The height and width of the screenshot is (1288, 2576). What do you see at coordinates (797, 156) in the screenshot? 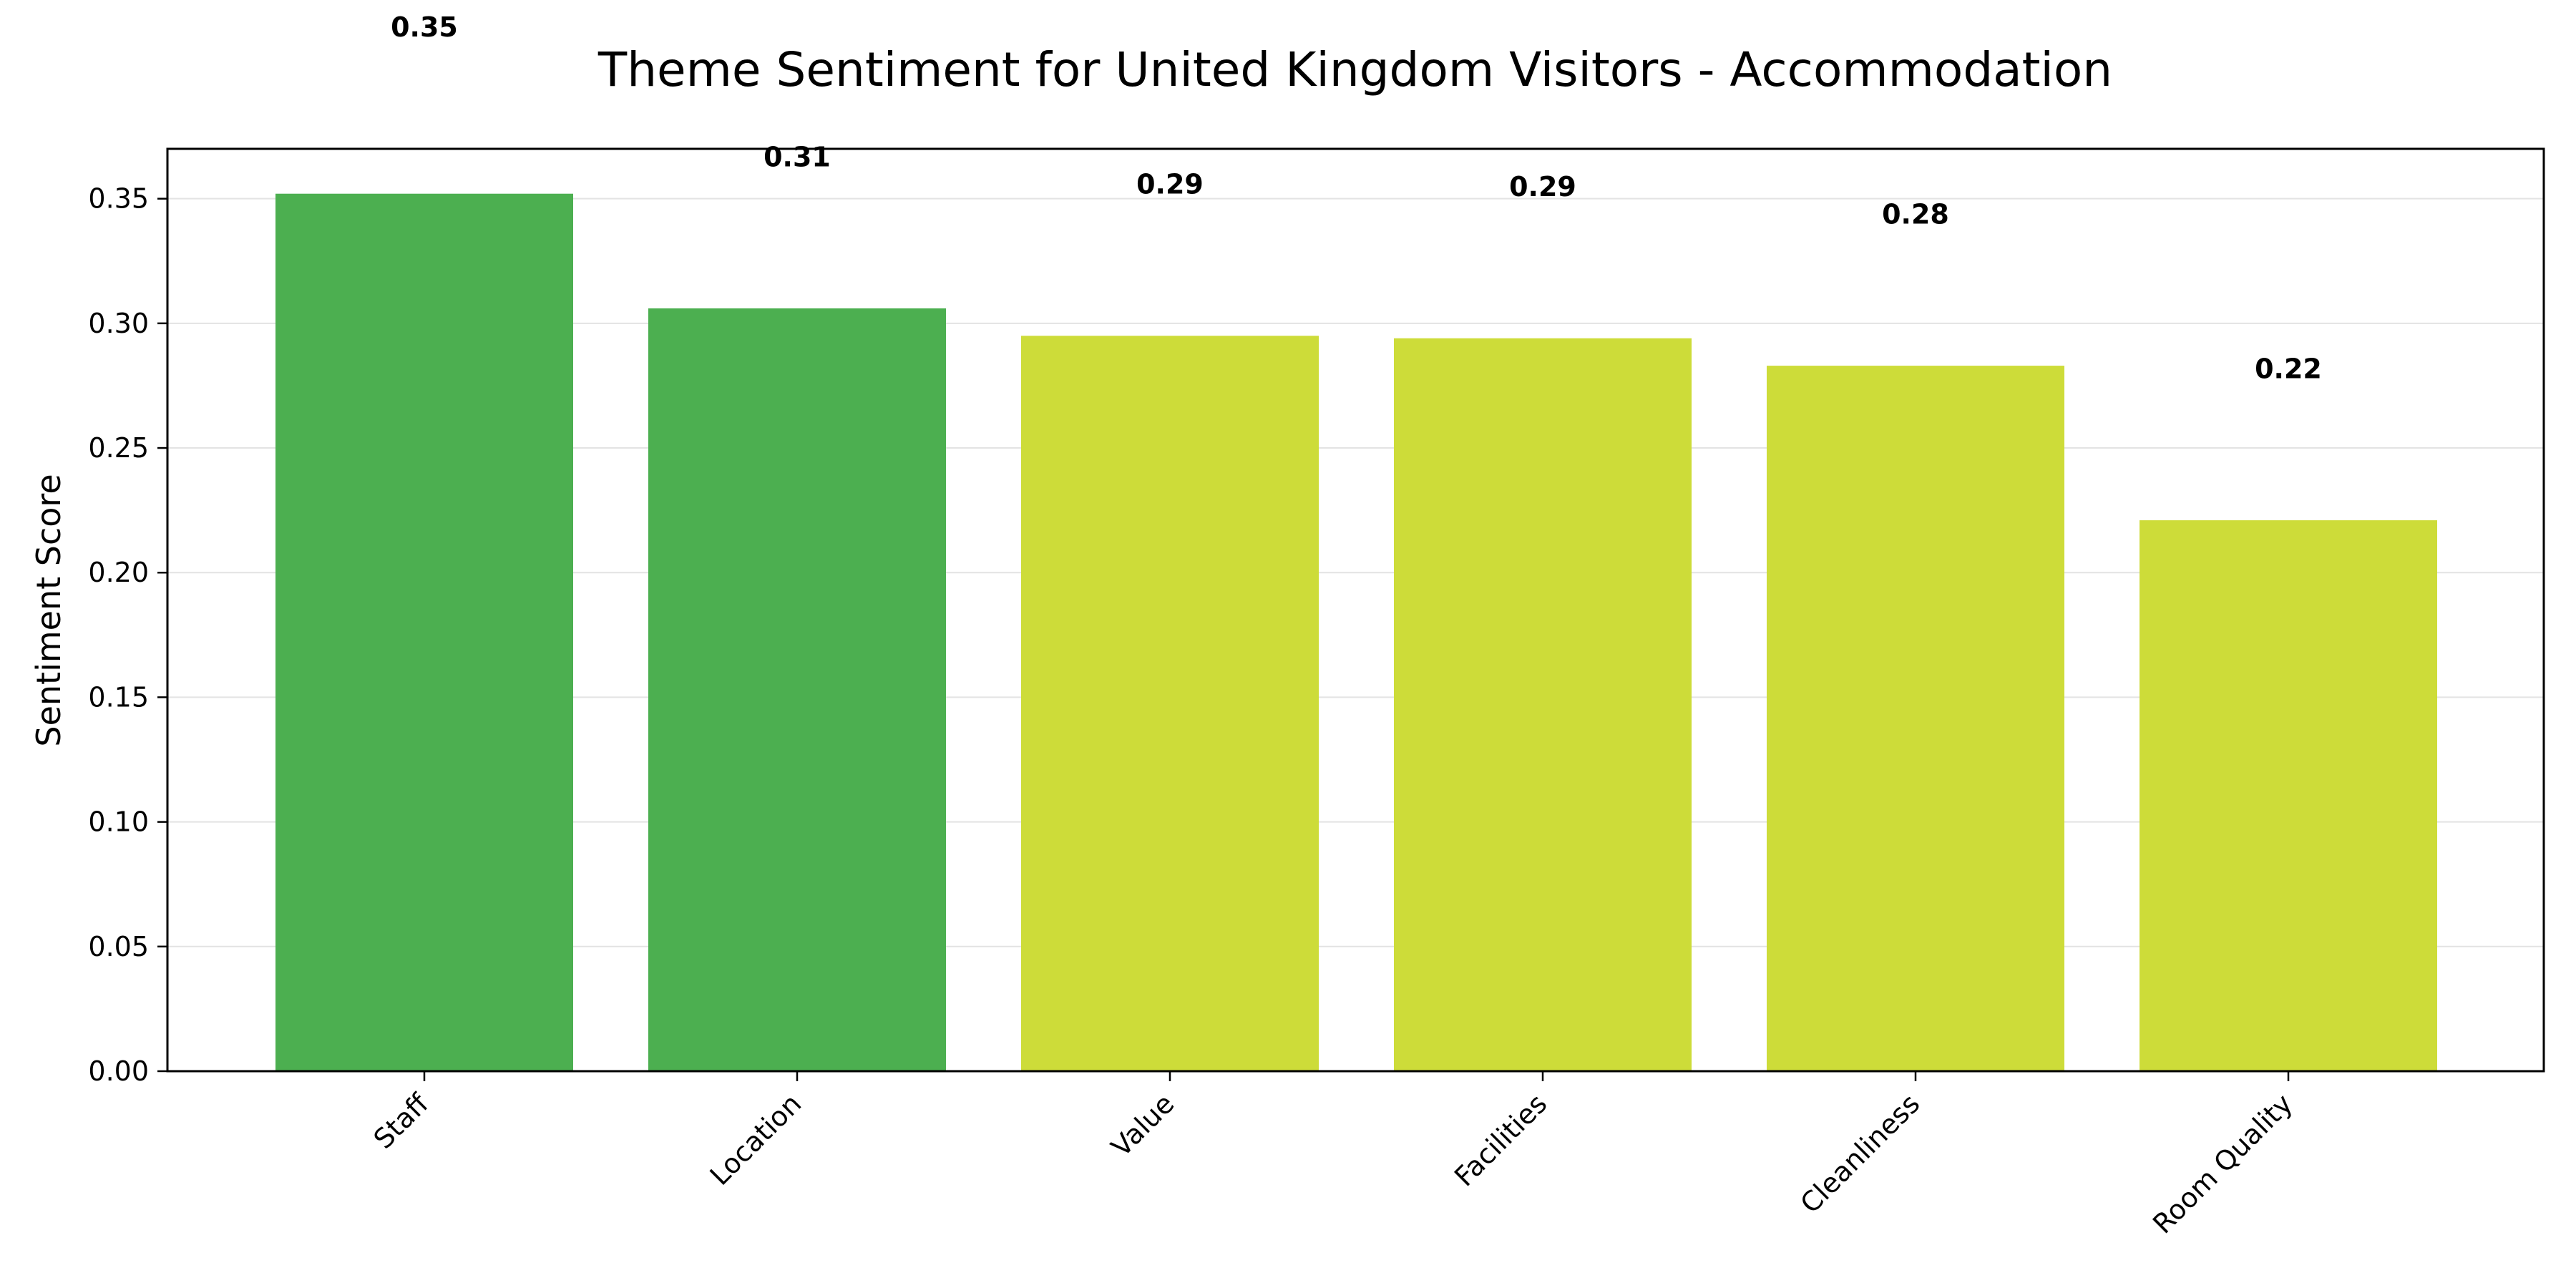
I see `bar-value-label: 0.31` at bounding box center [797, 156].